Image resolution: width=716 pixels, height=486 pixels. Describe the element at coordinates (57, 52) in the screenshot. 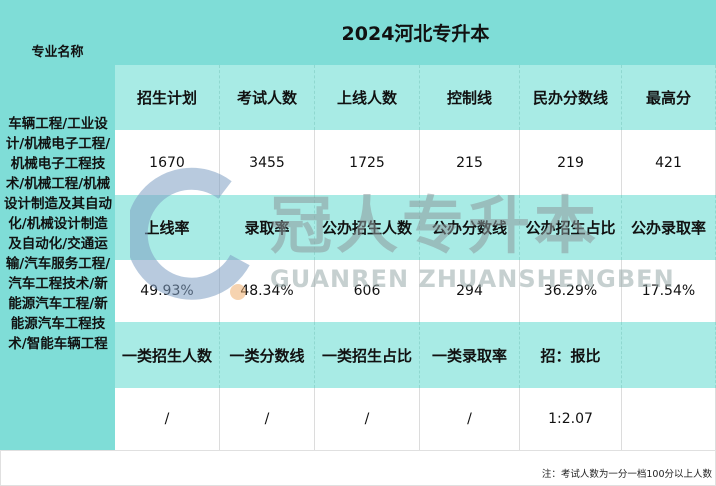

I see `major-header: 专业名称` at that location.